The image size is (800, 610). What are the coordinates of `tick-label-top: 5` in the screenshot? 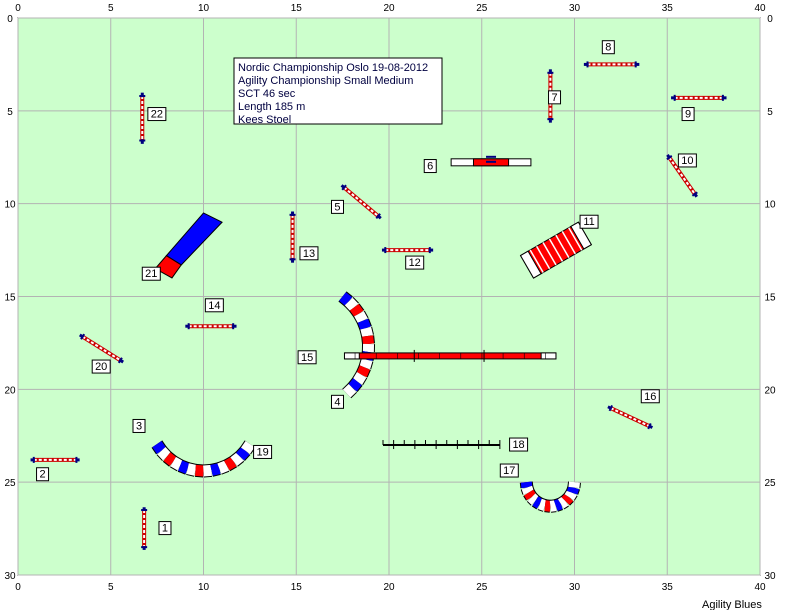 It's located at (111, 8).